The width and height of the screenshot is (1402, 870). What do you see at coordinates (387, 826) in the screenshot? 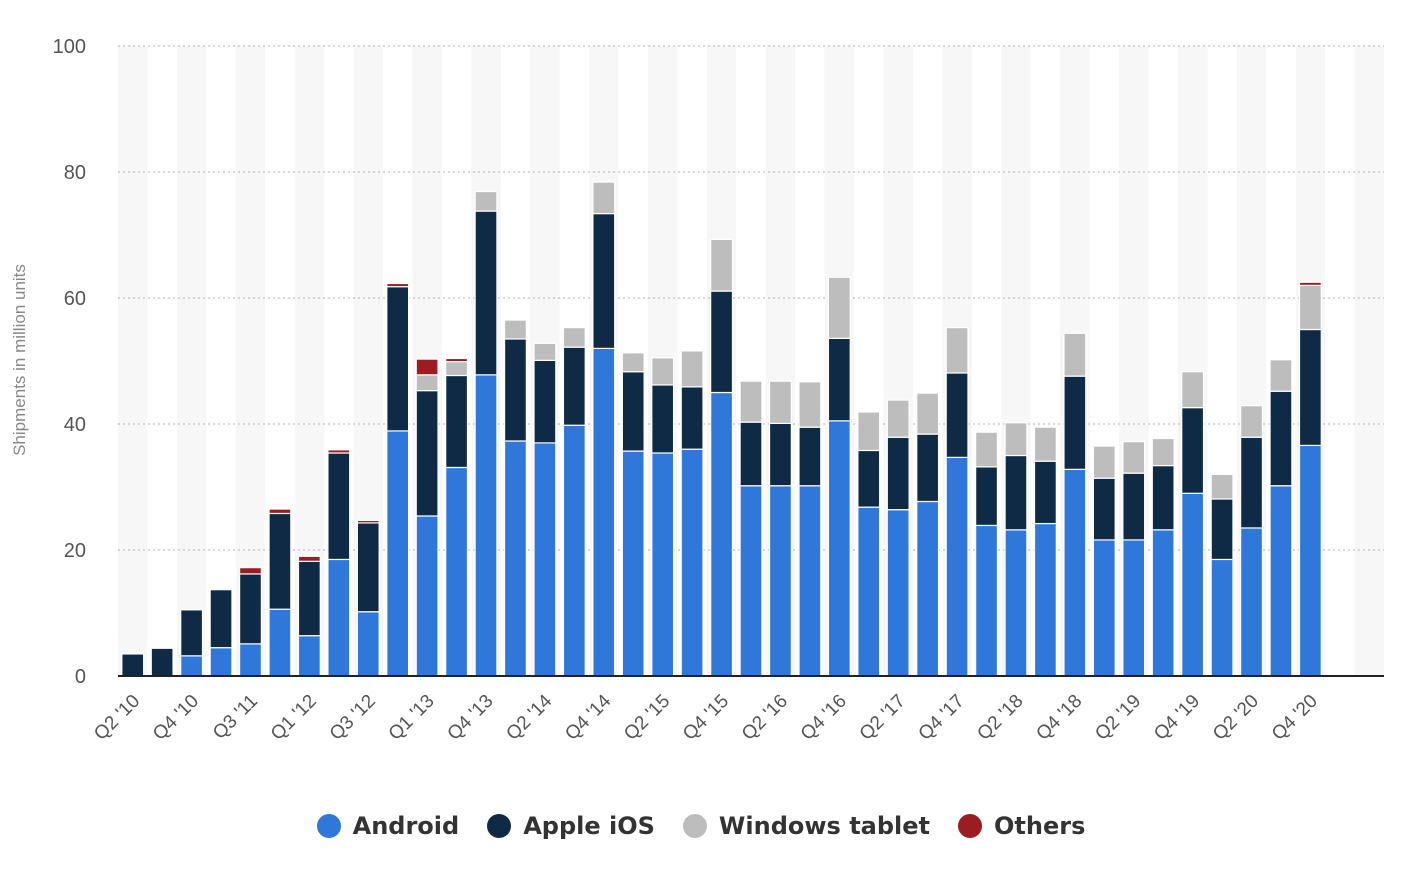
I see `legend-item-android: Android` at bounding box center [387, 826].